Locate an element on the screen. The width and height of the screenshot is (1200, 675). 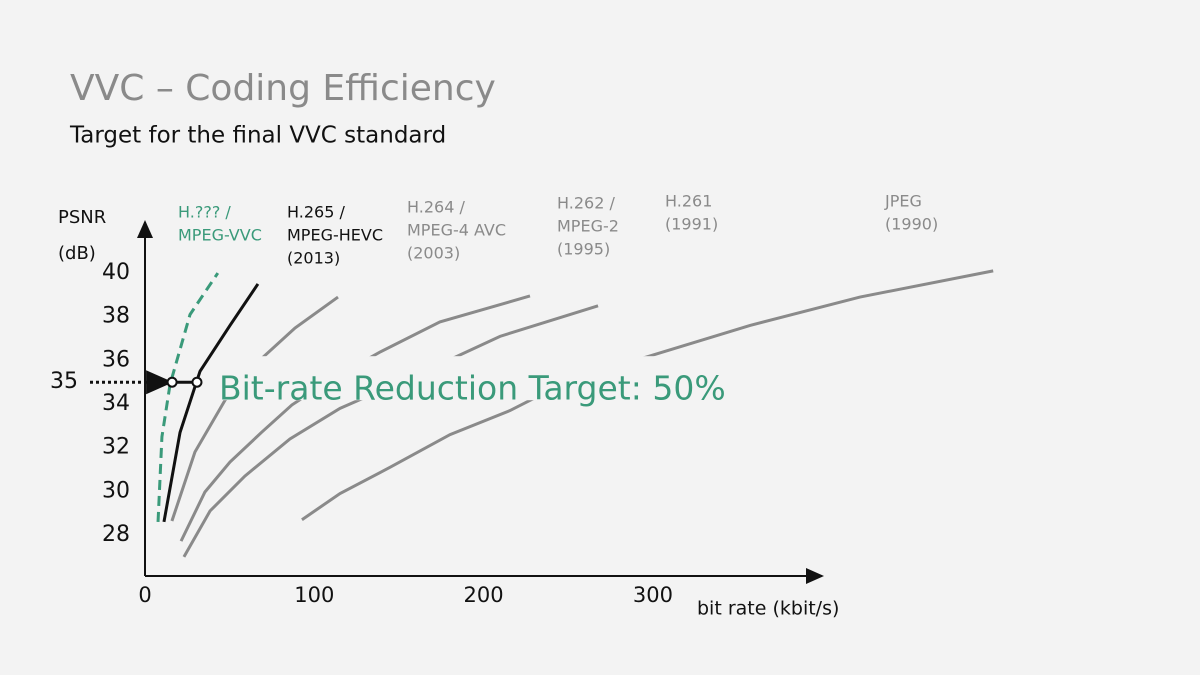
series-label: H.265 / is located at coordinates (316, 212).